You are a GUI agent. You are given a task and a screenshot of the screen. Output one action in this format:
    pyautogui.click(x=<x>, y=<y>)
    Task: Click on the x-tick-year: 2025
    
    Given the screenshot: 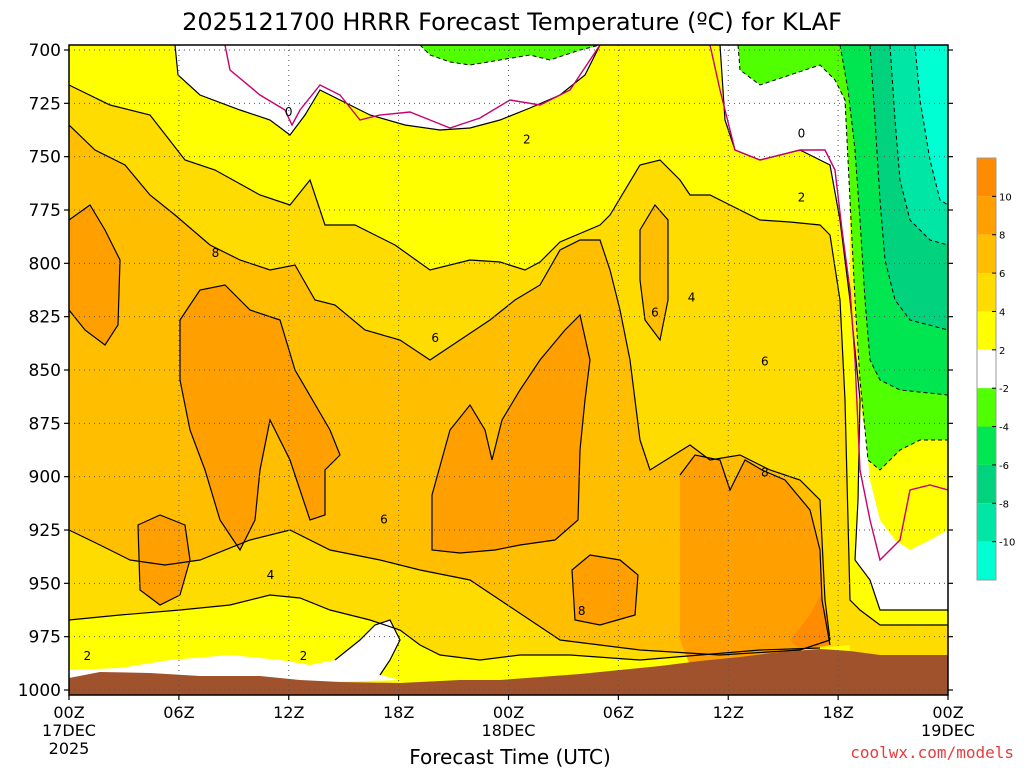 What is the action you would take?
    pyautogui.click(x=69, y=748)
    